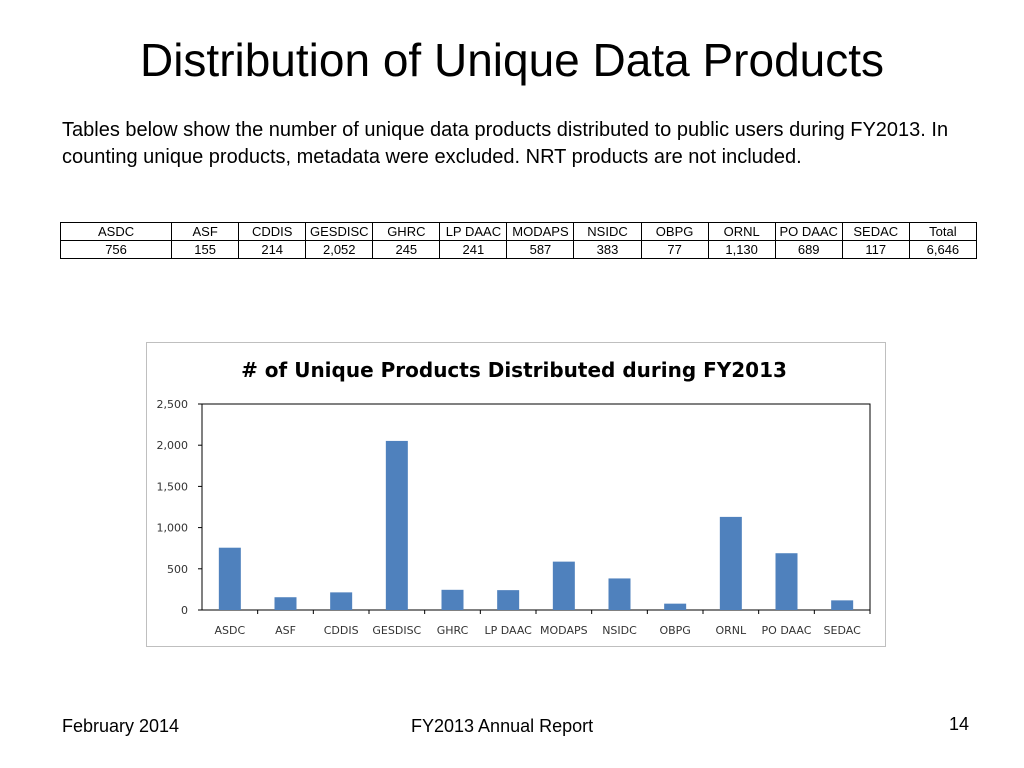 The width and height of the screenshot is (1024, 768). I want to click on x-tick-label: CDDIS, so click(341, 630).